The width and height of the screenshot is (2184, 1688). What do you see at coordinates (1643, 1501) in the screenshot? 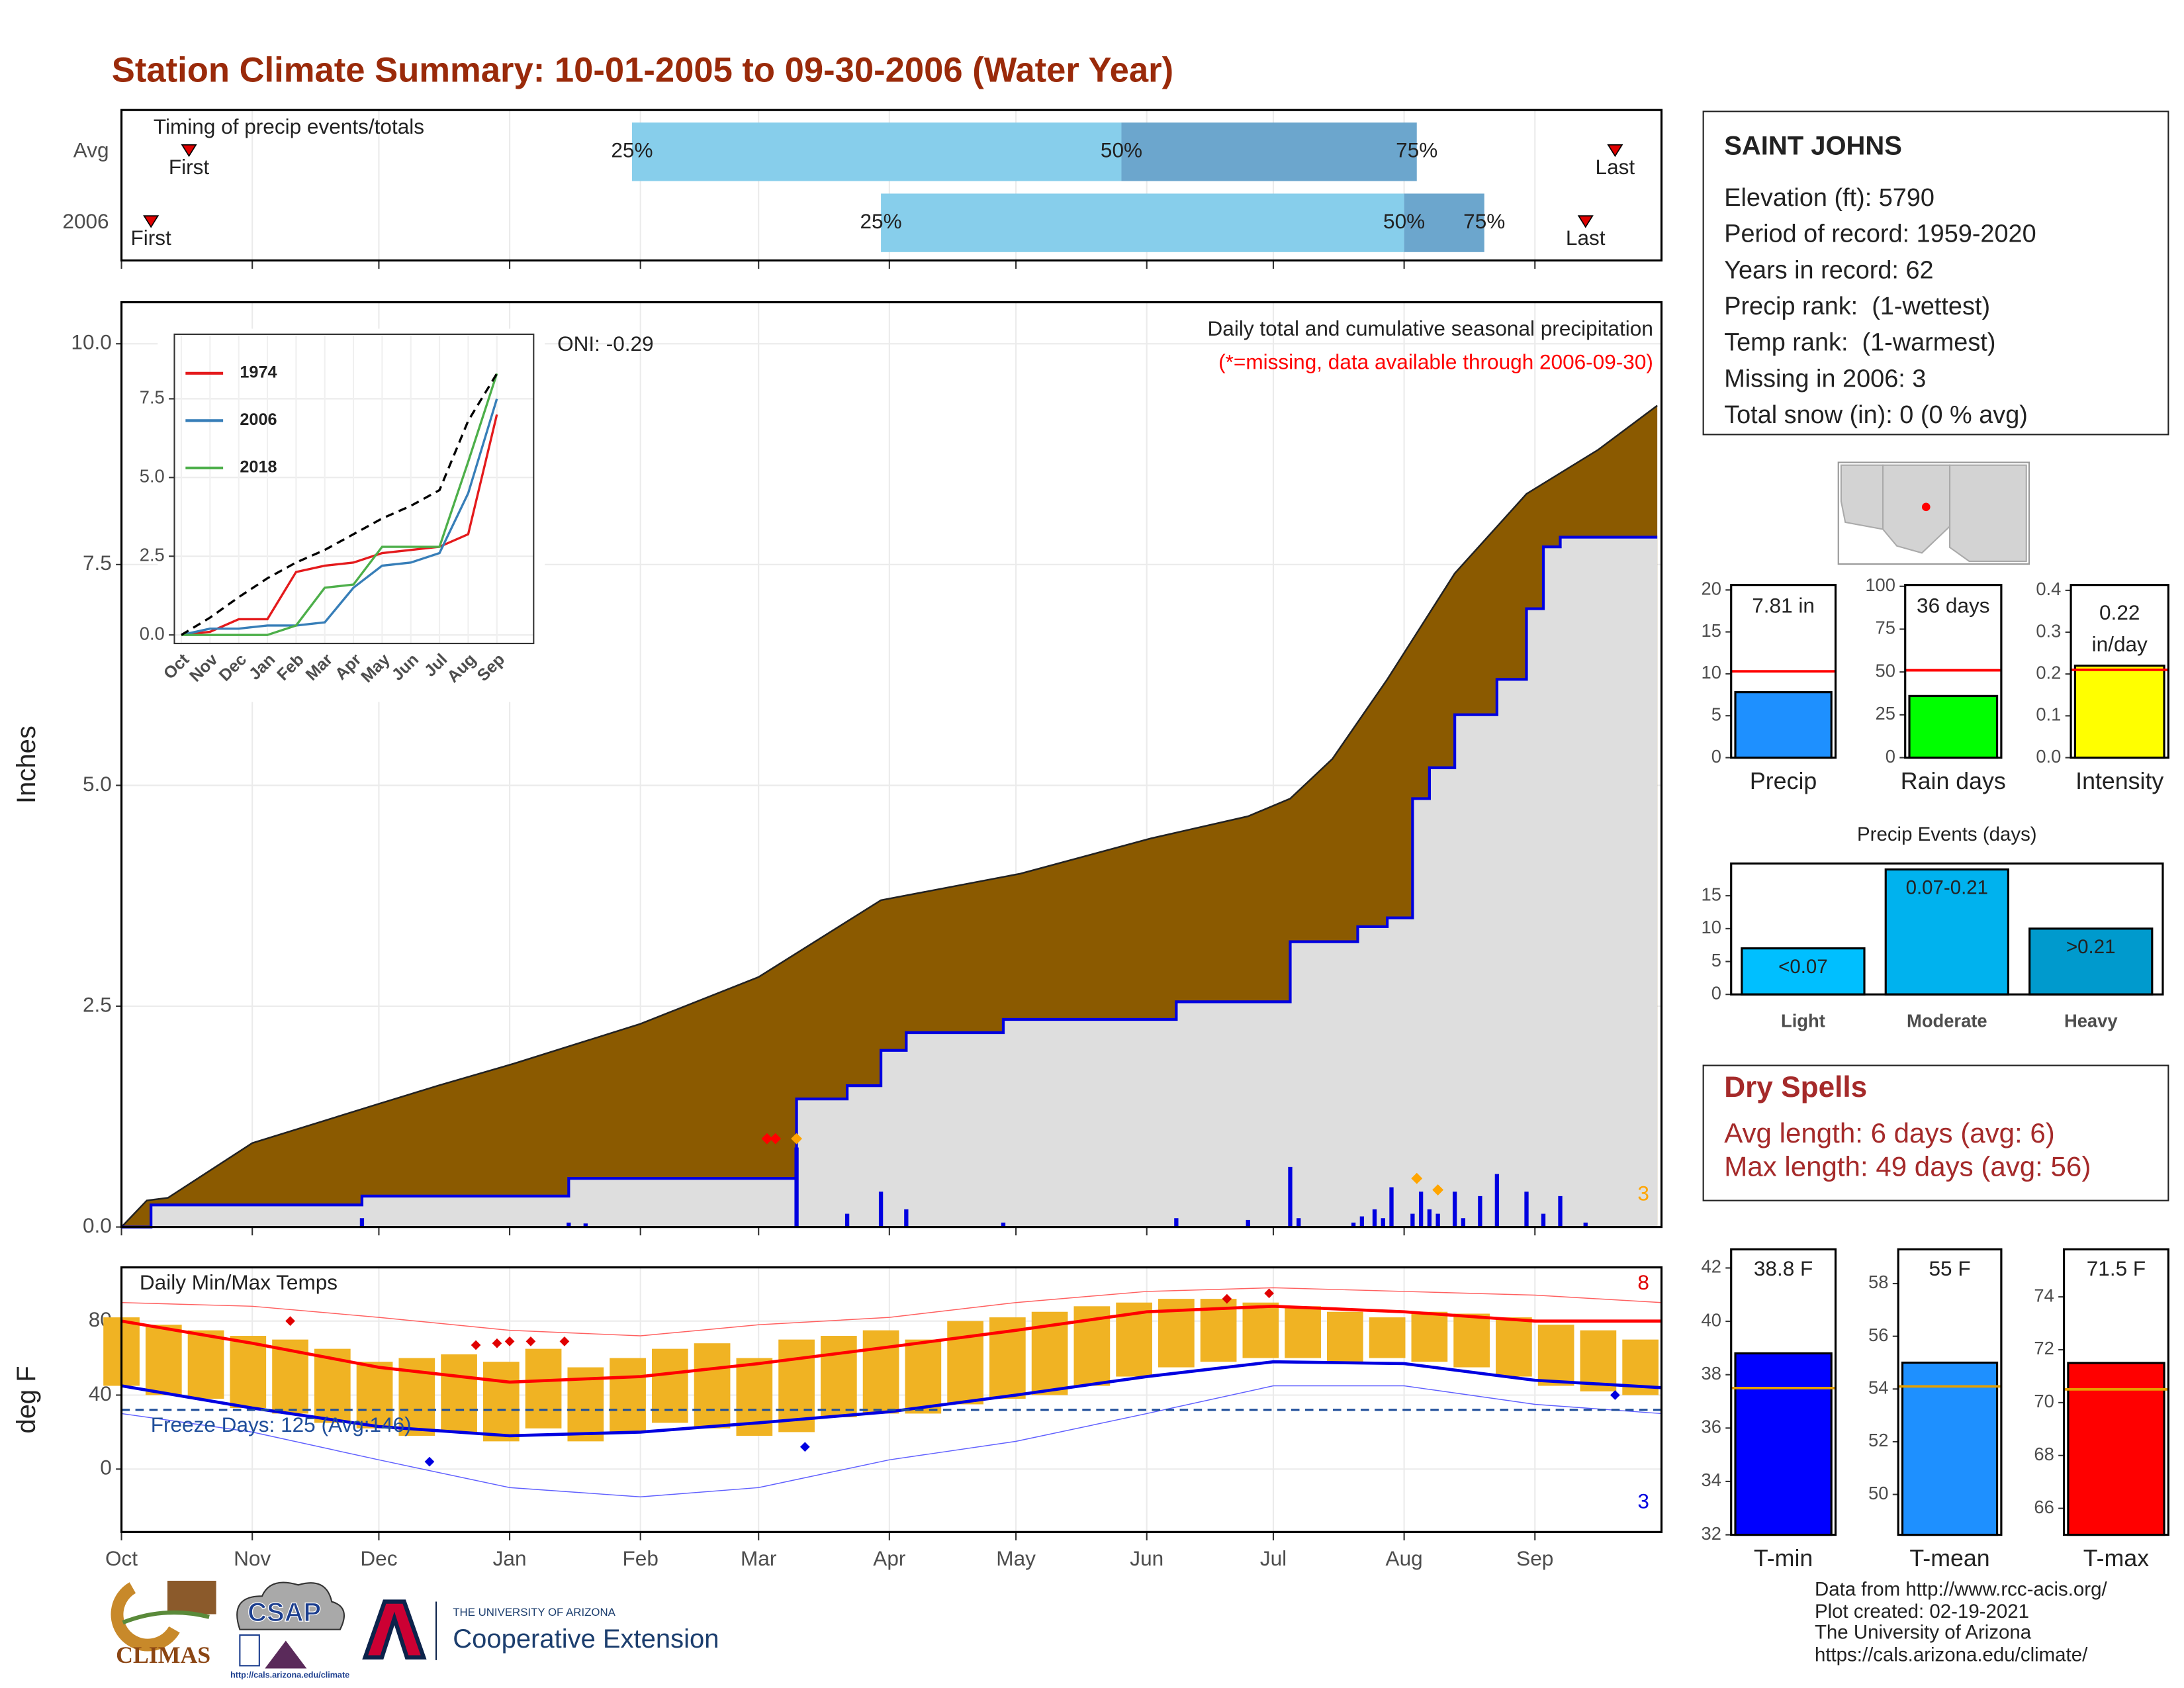
I see `record-low-count: 3` at bounding box center [1643, 1501].